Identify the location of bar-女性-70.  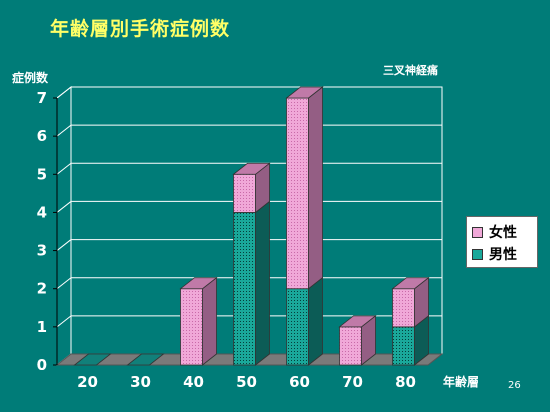
(350, 346).